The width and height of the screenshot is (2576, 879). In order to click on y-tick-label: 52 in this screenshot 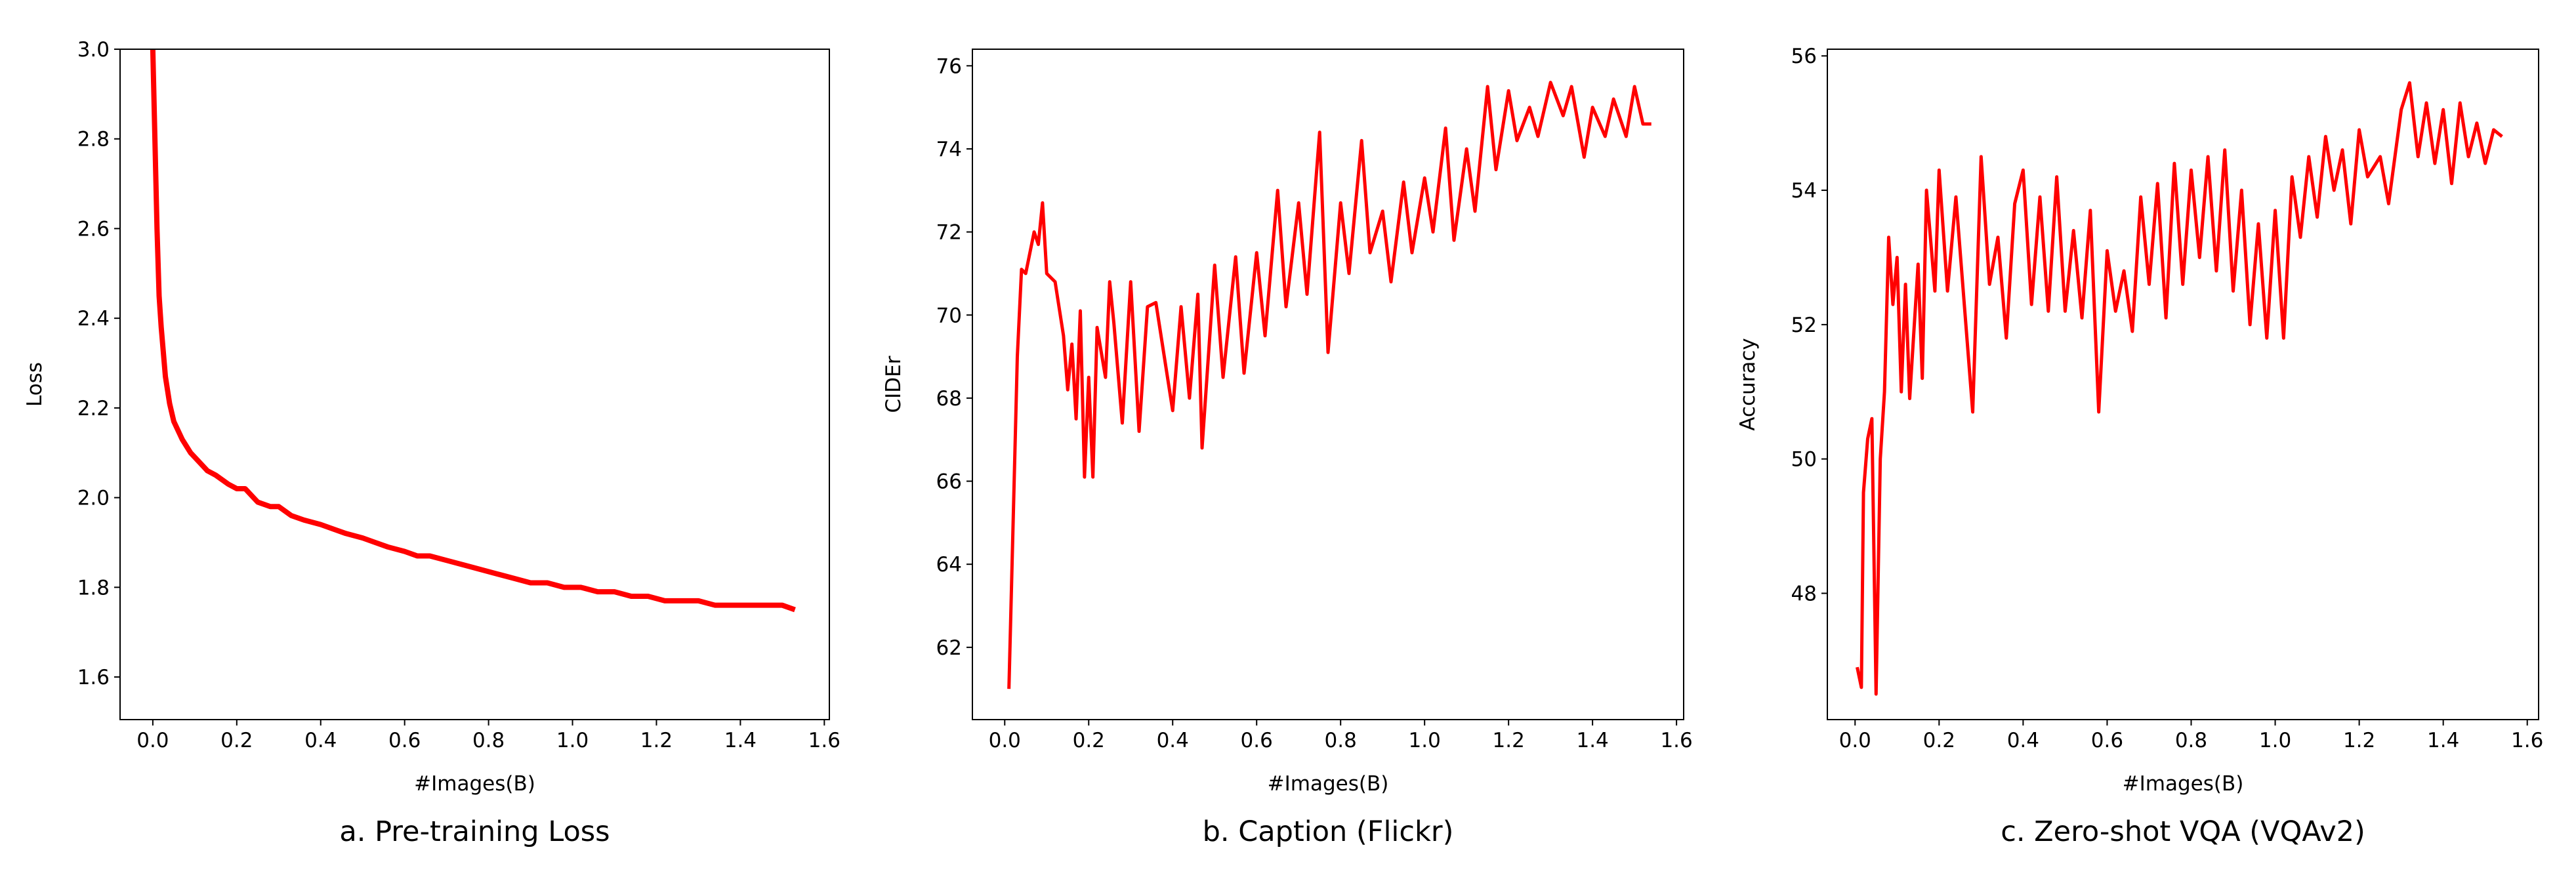, I will do `click(1804, 325)`.